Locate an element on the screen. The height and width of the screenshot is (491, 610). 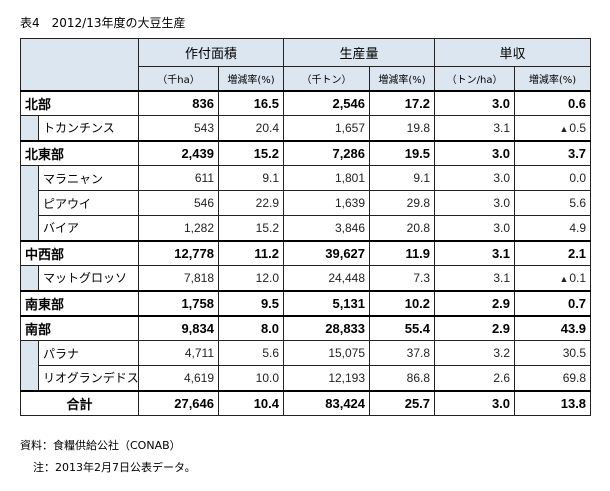
yield-rate-value: ▲0.1 is located at coordinates (553, 278).